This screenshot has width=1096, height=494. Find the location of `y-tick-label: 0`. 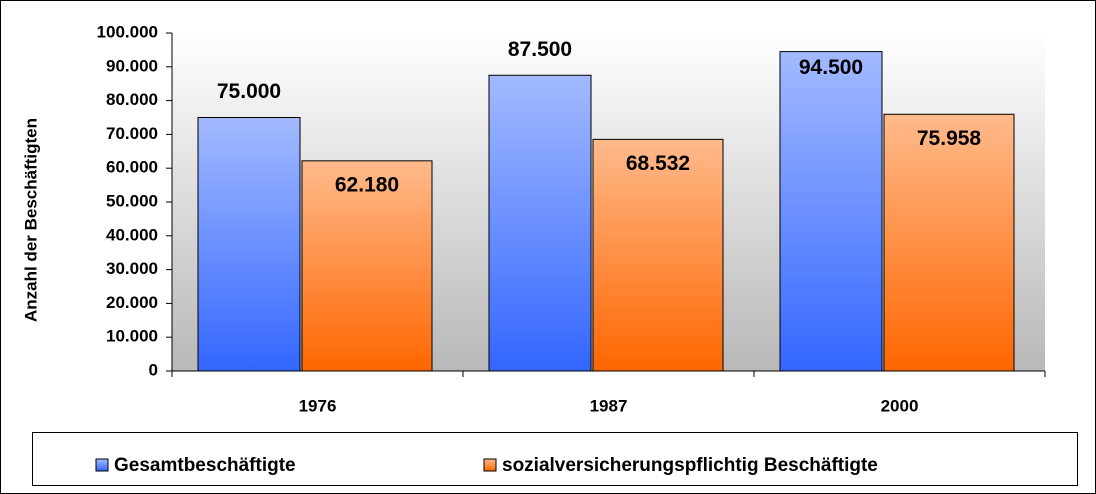

y-tick-label: 0 is located at coordinates (153, 369).